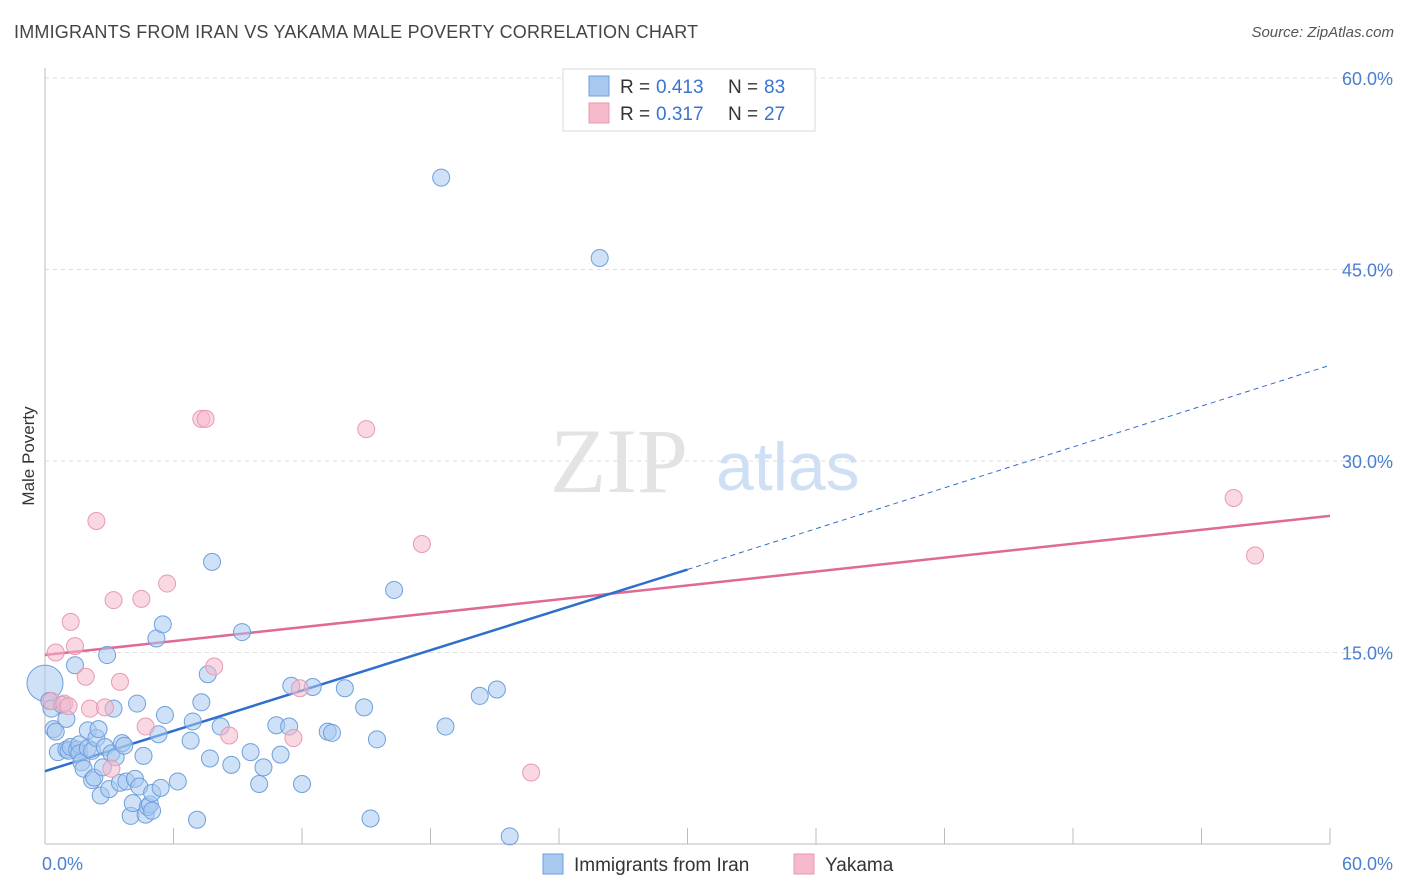 The width and height of the screenshot is (1406, 892). I want to click on y-tick-label-15: 15.0%, so click(1367, 654).